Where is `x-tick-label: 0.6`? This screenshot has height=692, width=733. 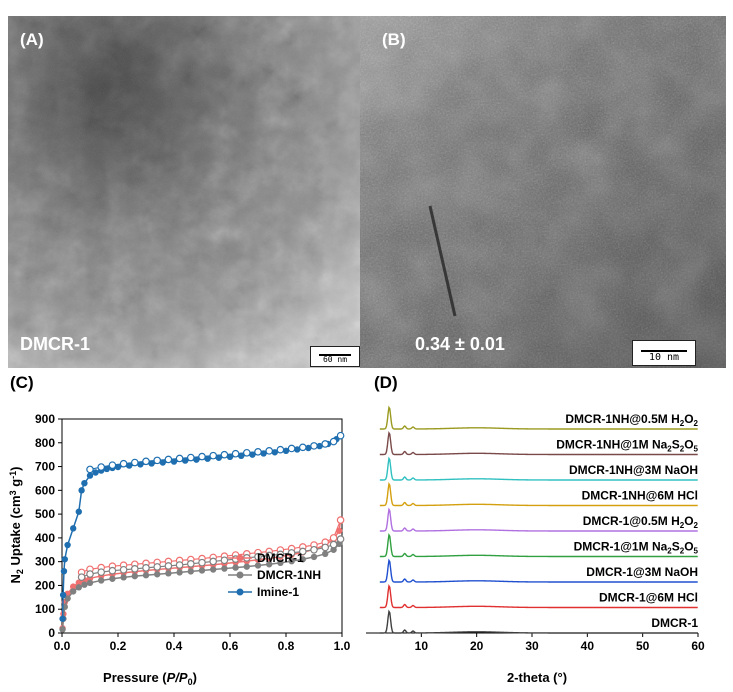
x-tick-label: 0.6 is located at coordinates (230, 646).